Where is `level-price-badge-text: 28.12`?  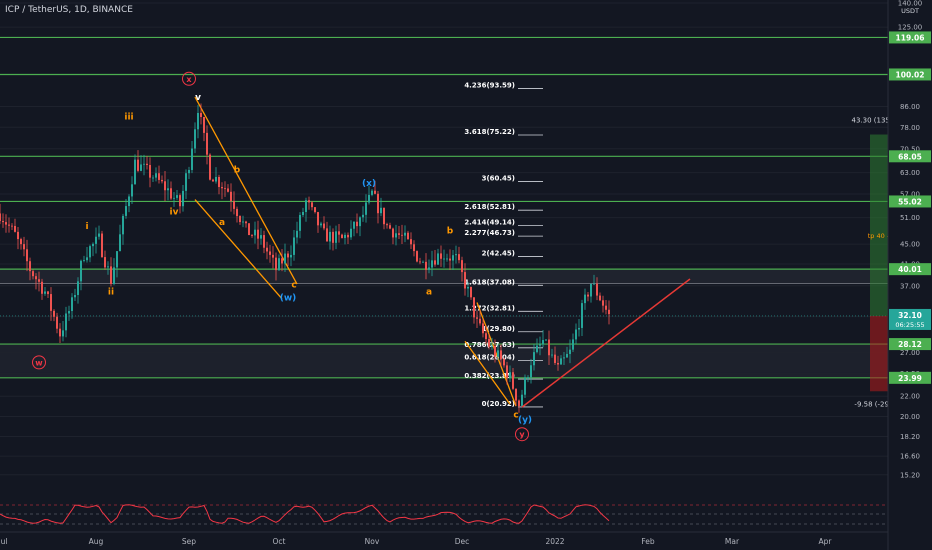
level-price-badge-text: 28.12 is located at coordinates (910, 344).